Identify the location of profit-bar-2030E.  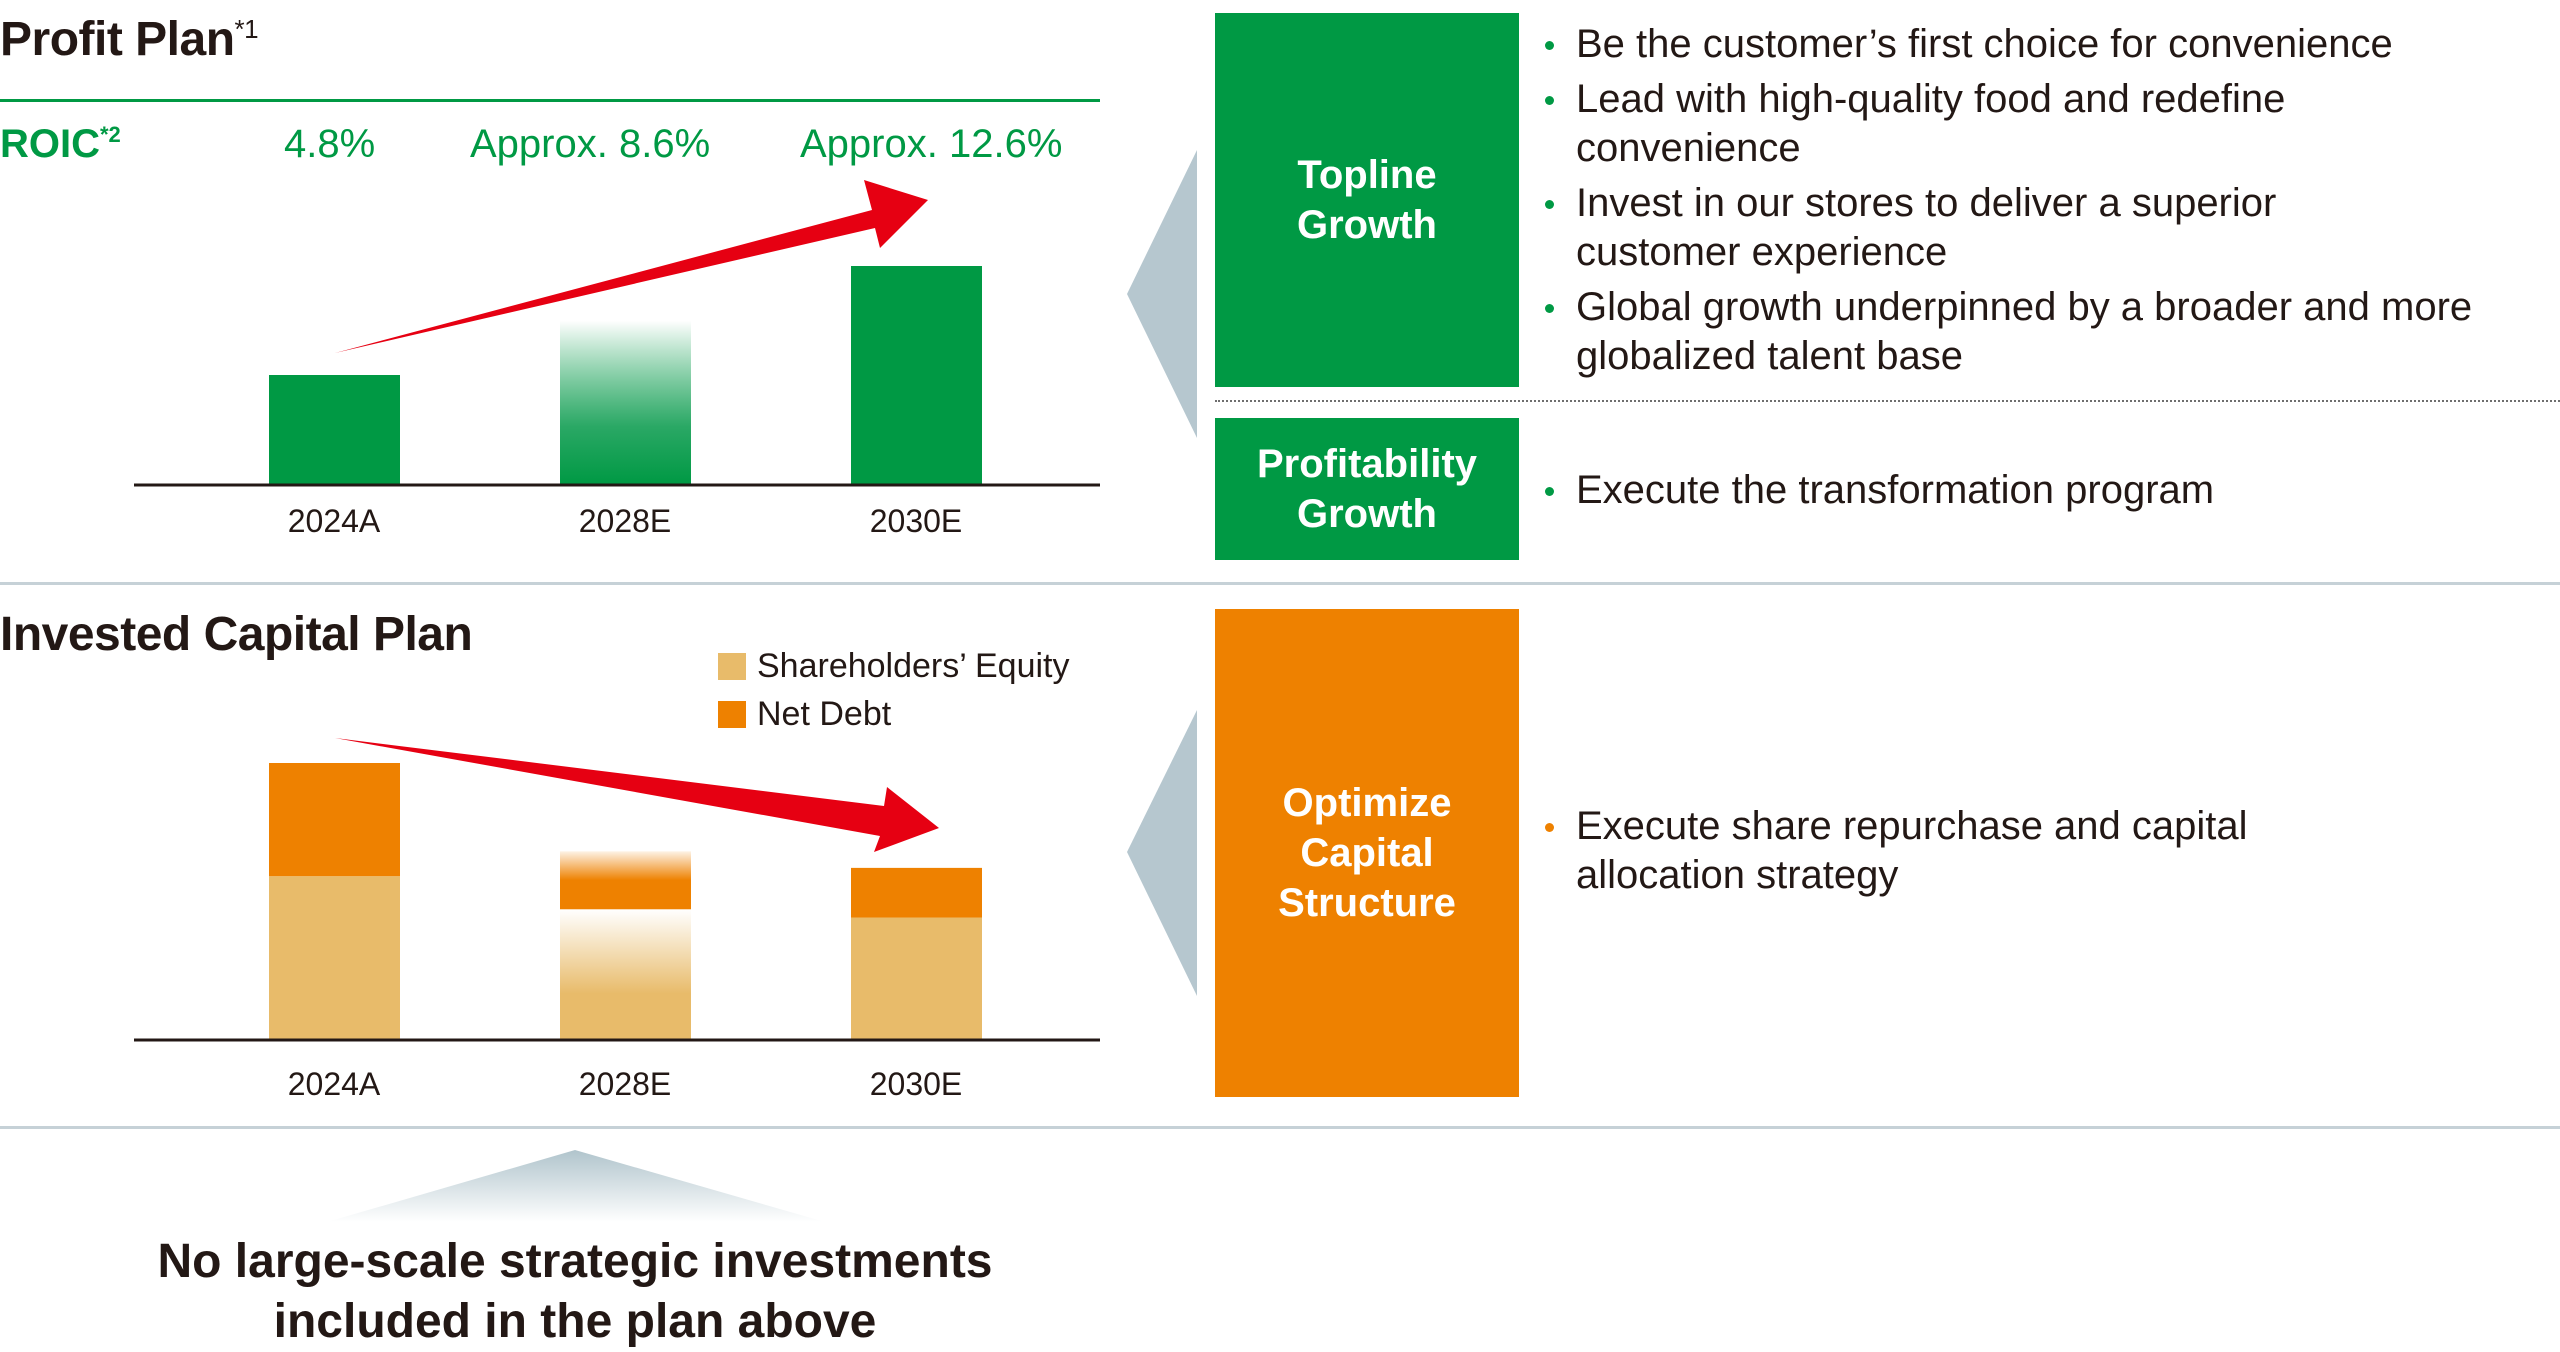
(916, 375).